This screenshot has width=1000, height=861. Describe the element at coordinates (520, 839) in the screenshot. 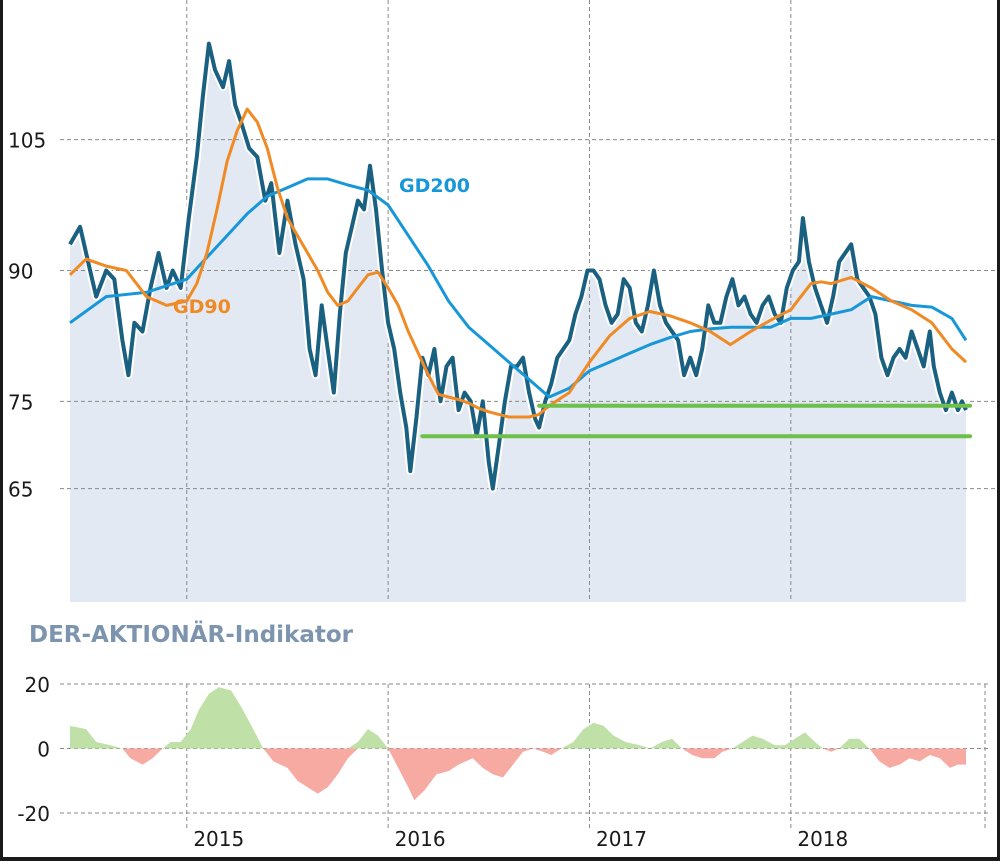

I see `year-tick-labels: 2015 2016 2017 2018` at that location.